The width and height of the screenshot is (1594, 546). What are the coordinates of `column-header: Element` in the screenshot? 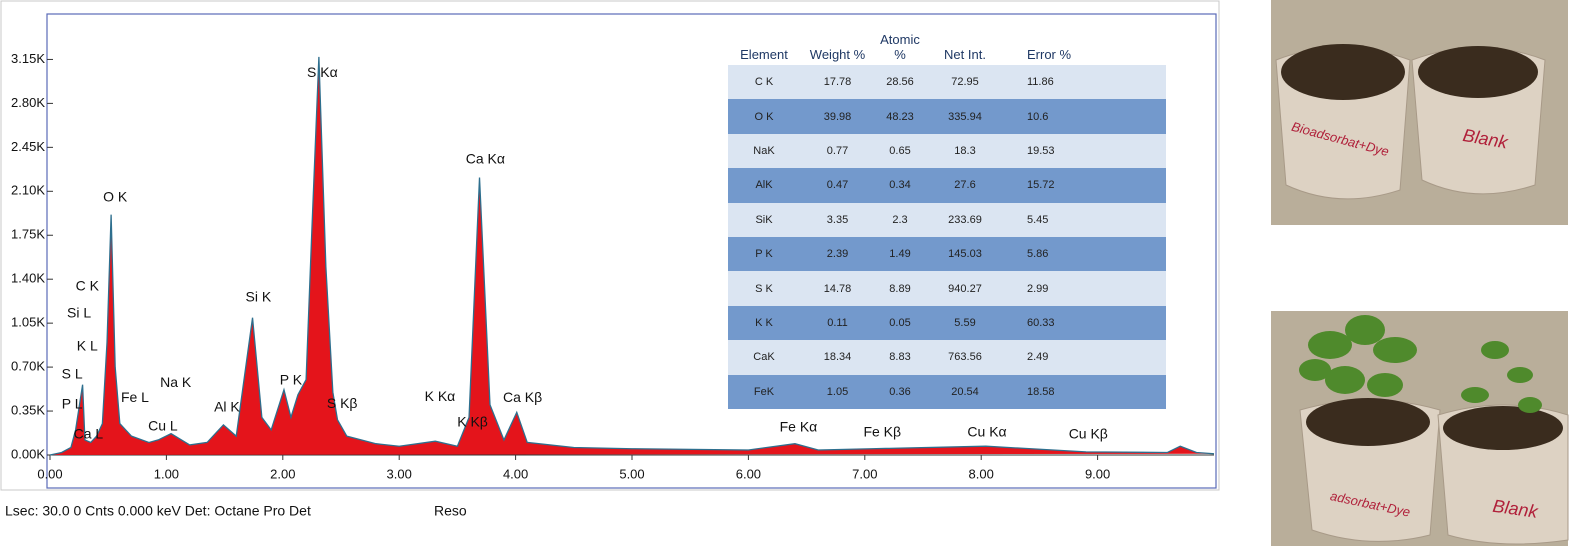 It's located at (764, 54).